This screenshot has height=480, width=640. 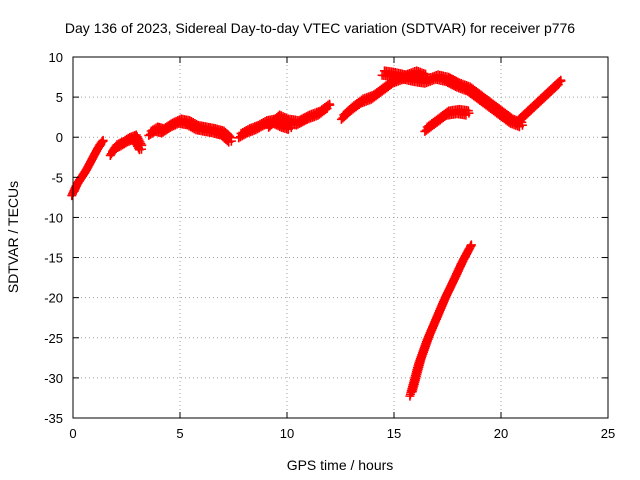 What do you see at coordinates (13, 237) in the screenshot?
I see `y-axis-label: SDTVAR / TECUs` at bounding box center [13, 237].